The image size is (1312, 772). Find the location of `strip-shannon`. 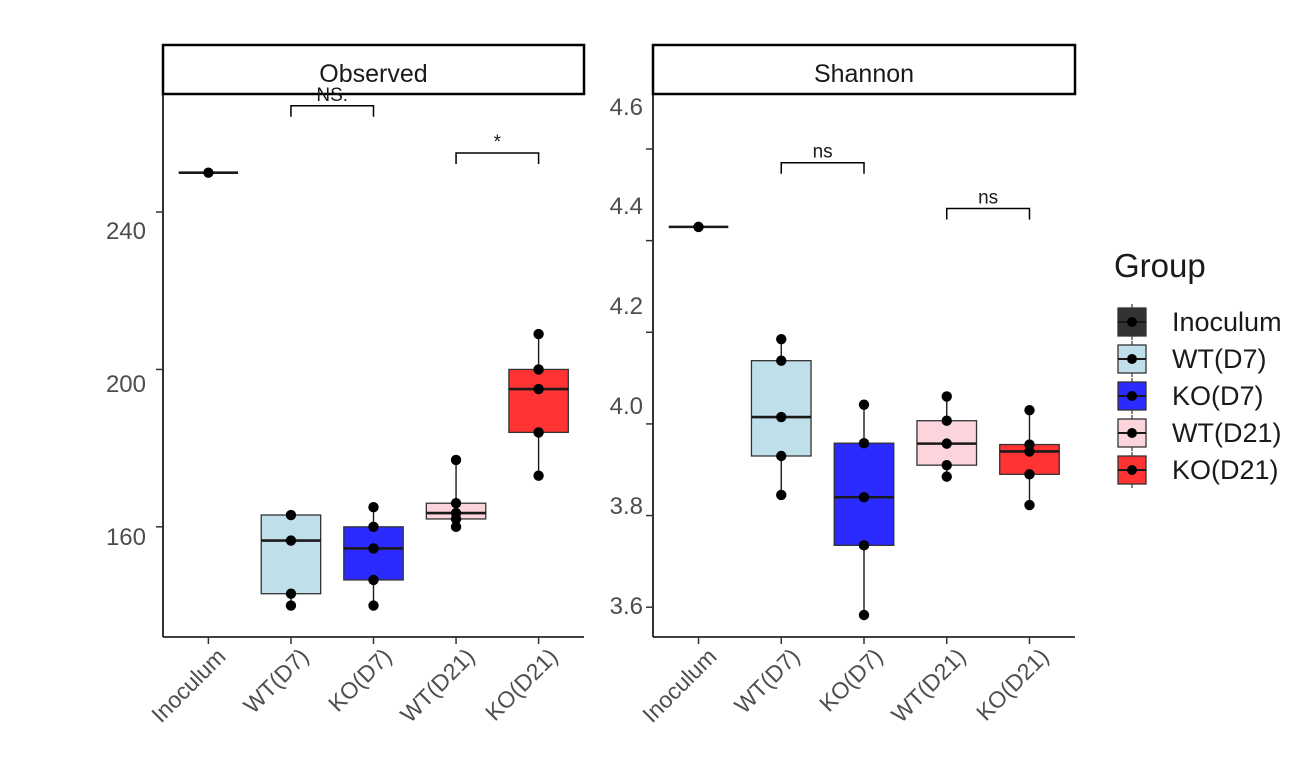

strip-shannon is located at coordinates (864, 69).